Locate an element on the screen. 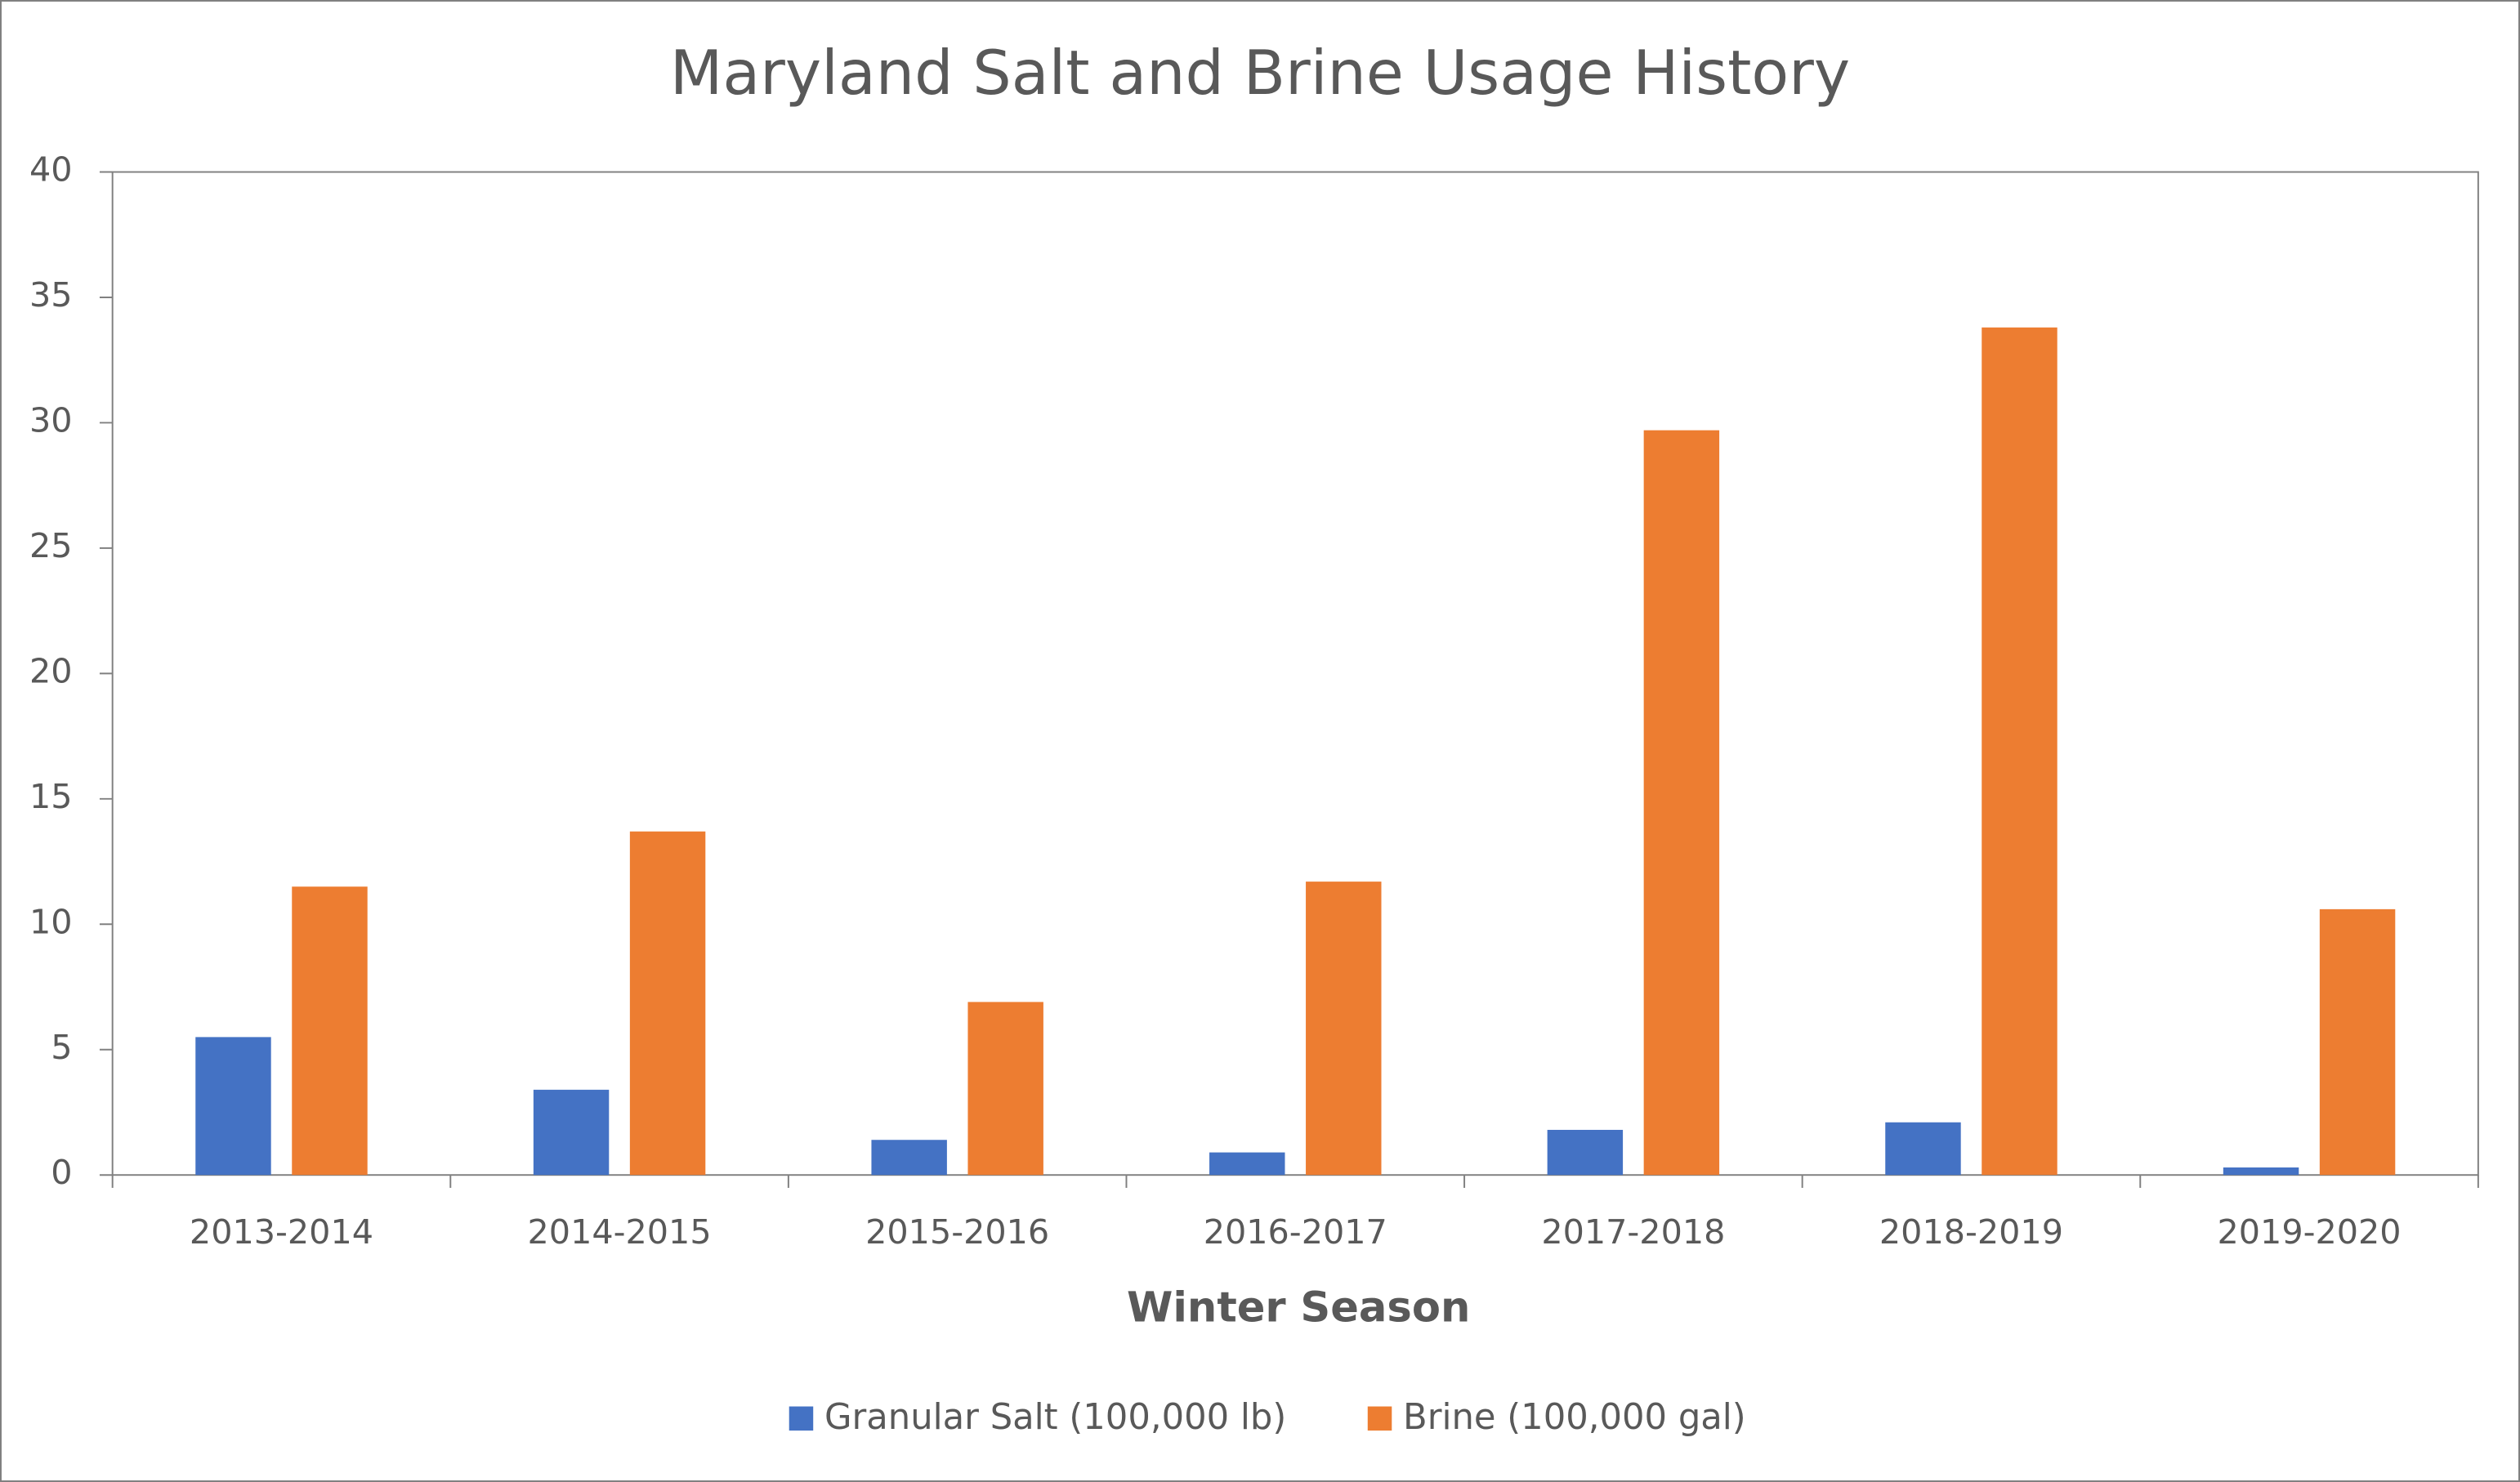 The width and height of the screenshot is (2520, 1482). x-tick-label: 2016-2017 is located at coordinates (1295, 1232).